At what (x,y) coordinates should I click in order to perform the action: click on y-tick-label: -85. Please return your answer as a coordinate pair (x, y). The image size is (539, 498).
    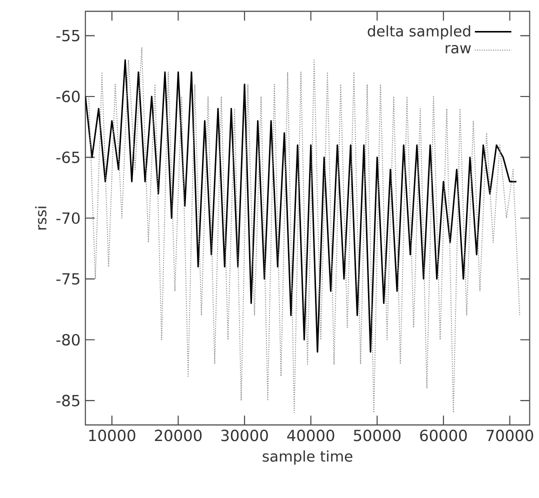
    Looking at the image, I should click on (68, 400).